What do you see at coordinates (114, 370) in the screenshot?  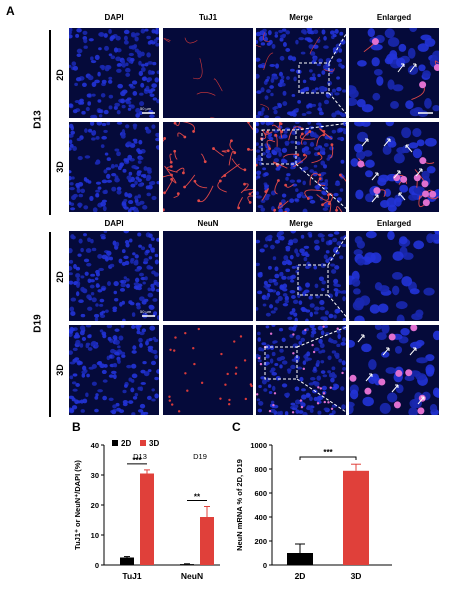 I see `image-dapi-3d-d19` at bounding box center [114, 370].